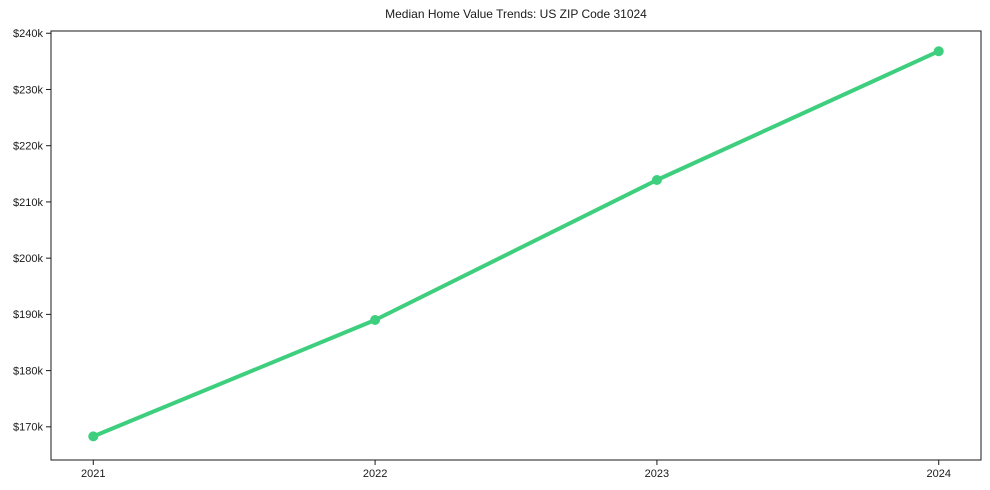 The image size is (990, 490). I want to click on y-tick-label: $190k, so click(28, 315).